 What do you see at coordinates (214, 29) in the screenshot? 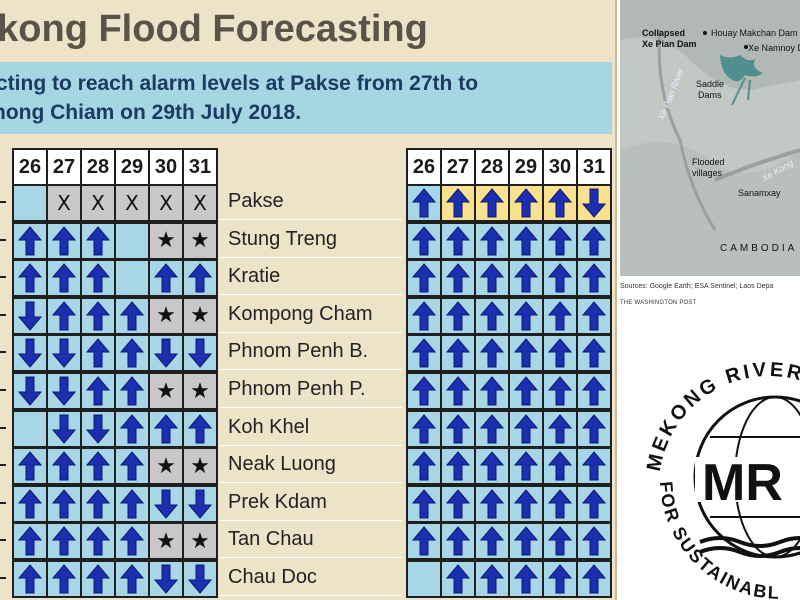
I see `page-title: ekong Flood Forecasting` at bounding box center [214, 29].